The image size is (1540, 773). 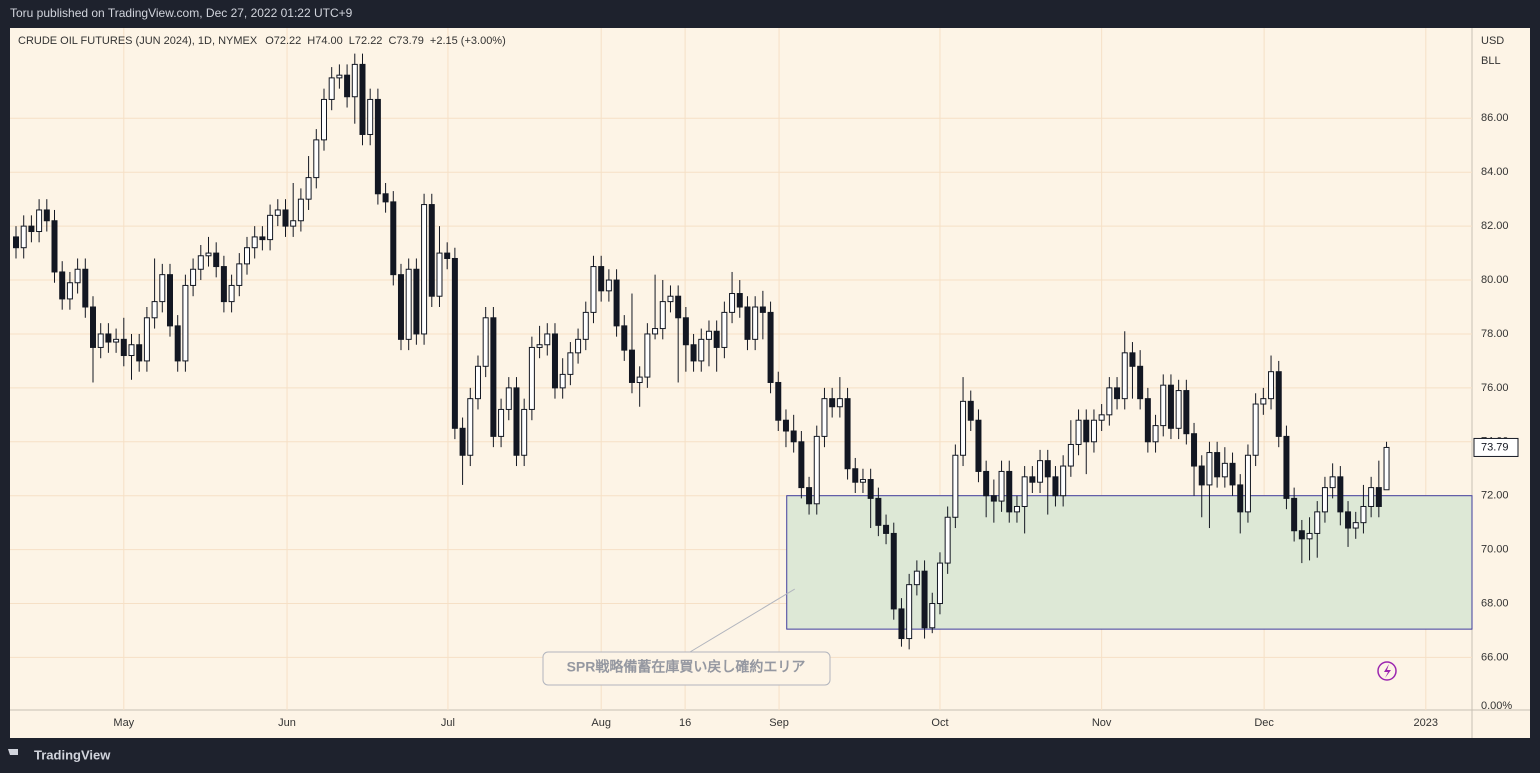 I want to click on y-tick-label: 86.00, so click(x=1495, y=118).